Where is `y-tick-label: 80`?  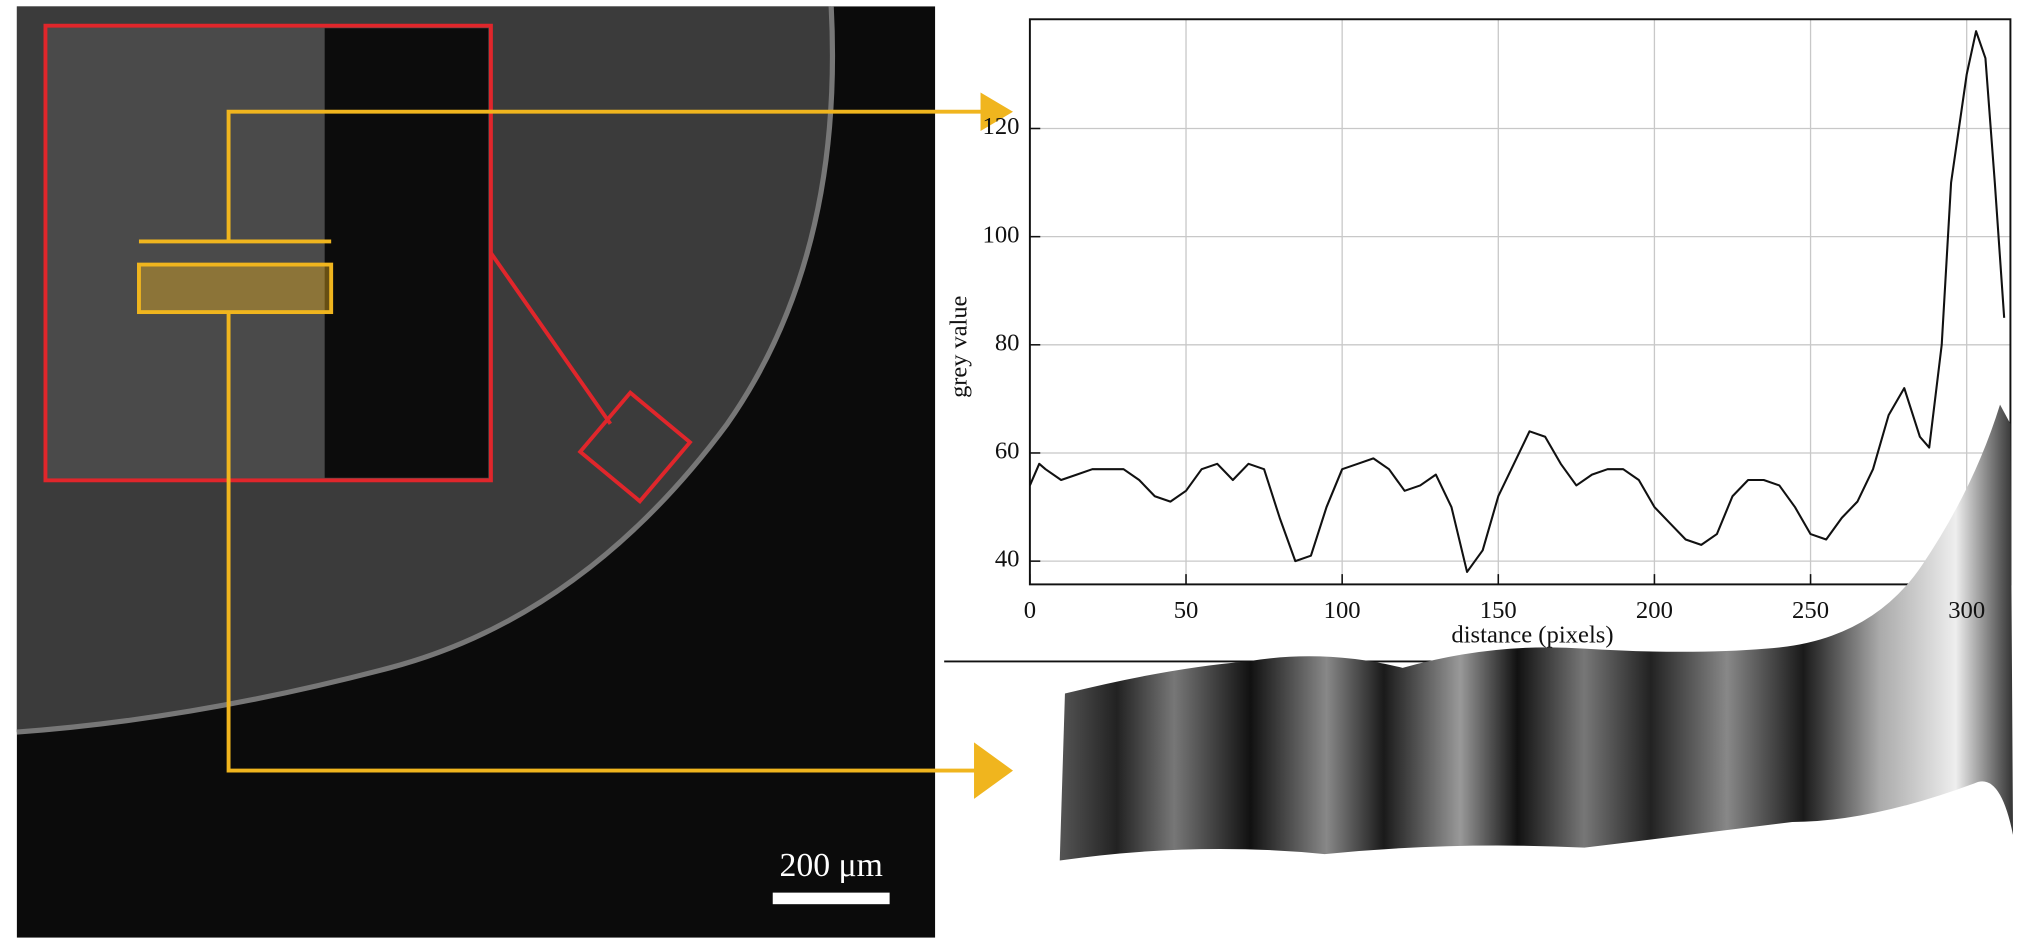
y-tick-label: 80 is located at coordinates (1007, 343).